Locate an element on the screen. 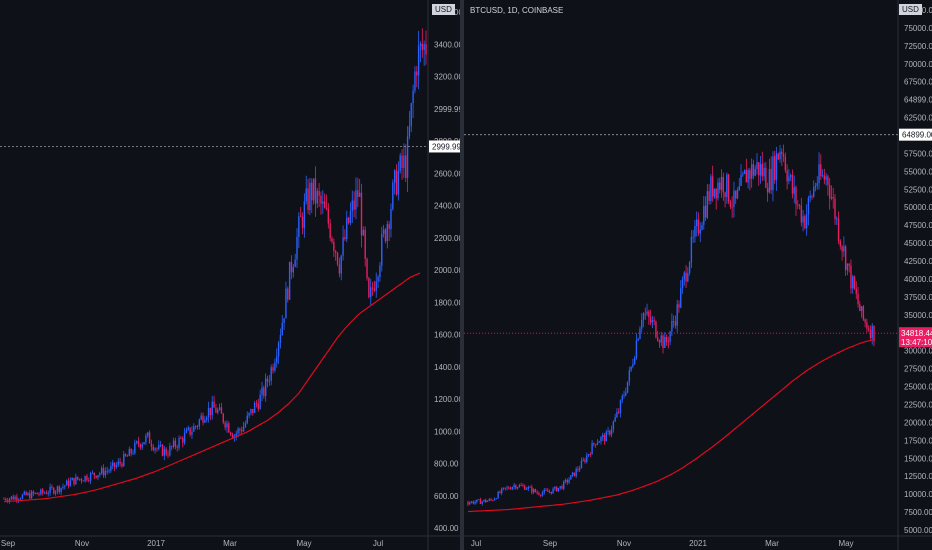  y-axis-tick-label: 57500.00 is located at coordinates (918, 153).